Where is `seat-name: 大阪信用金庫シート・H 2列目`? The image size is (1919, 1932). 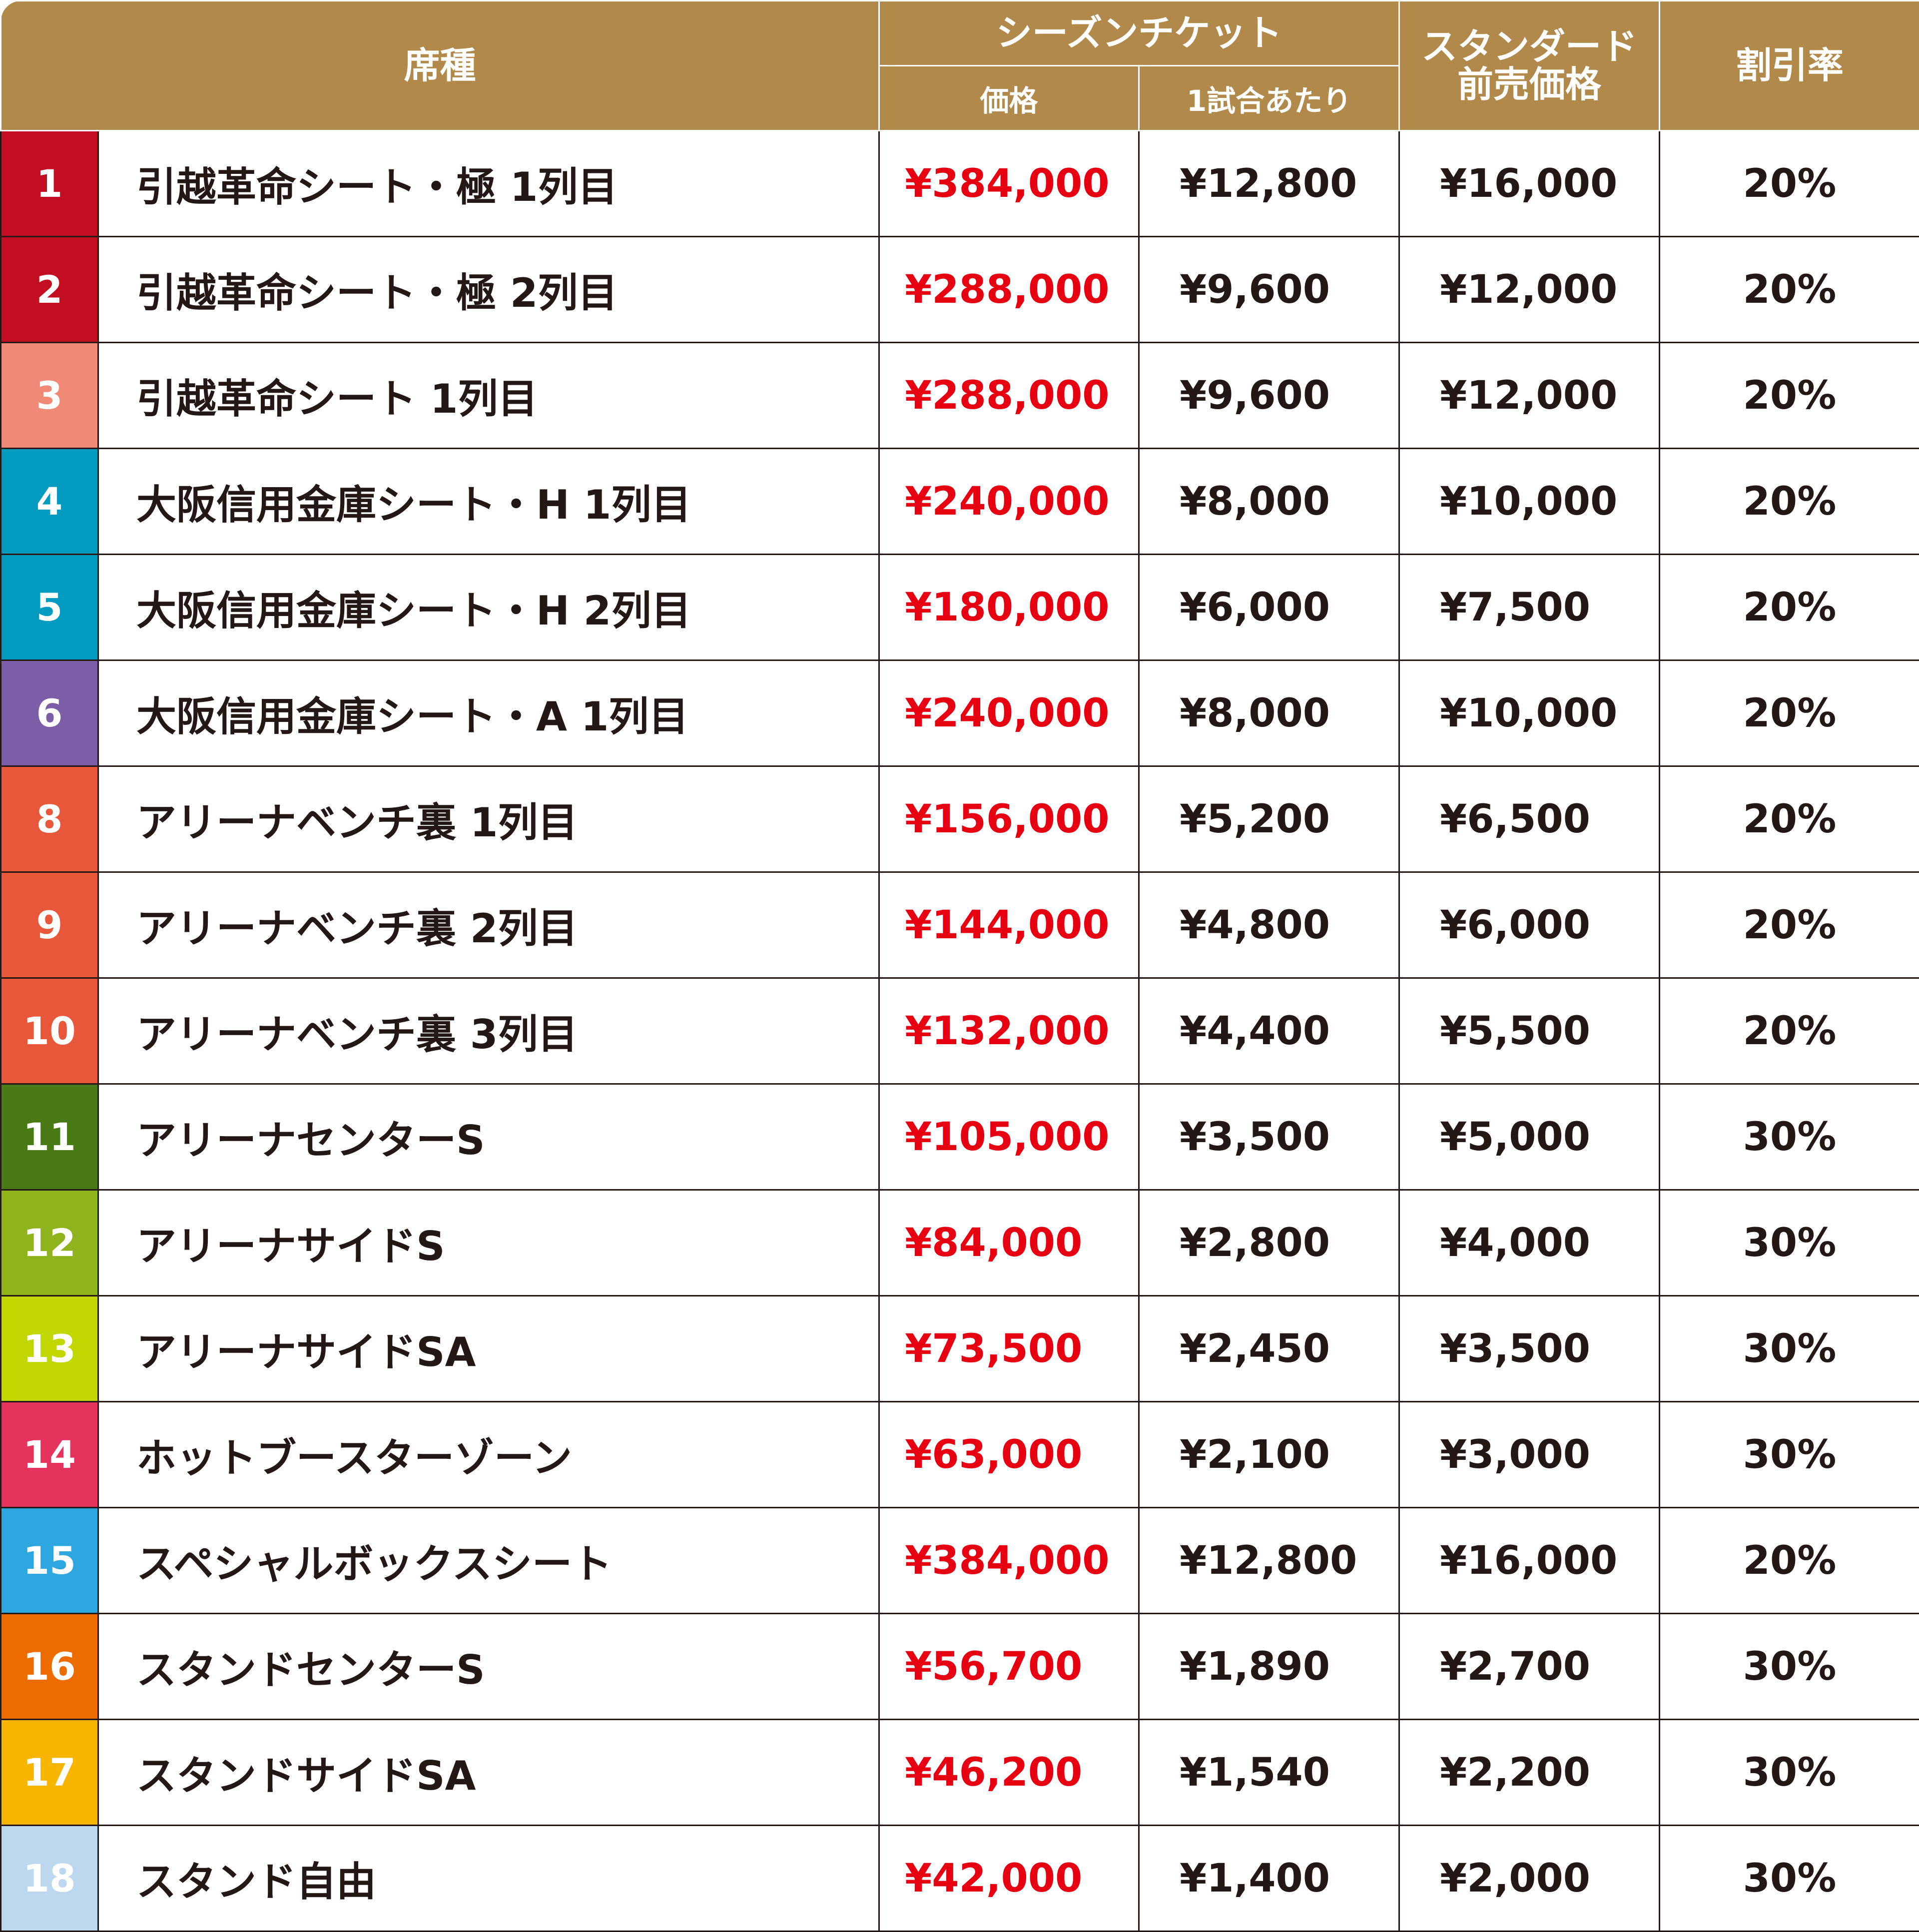 seat-name: 大阪信用金庫シート・H 2列目 is located at coordinates (488, 607).